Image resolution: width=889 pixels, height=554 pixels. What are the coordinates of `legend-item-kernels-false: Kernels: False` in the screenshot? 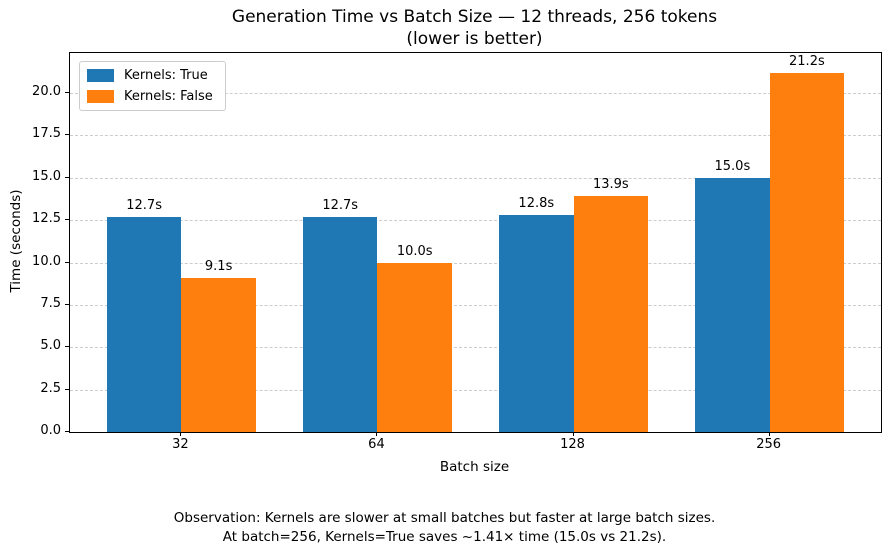 It's located at (150, 96).